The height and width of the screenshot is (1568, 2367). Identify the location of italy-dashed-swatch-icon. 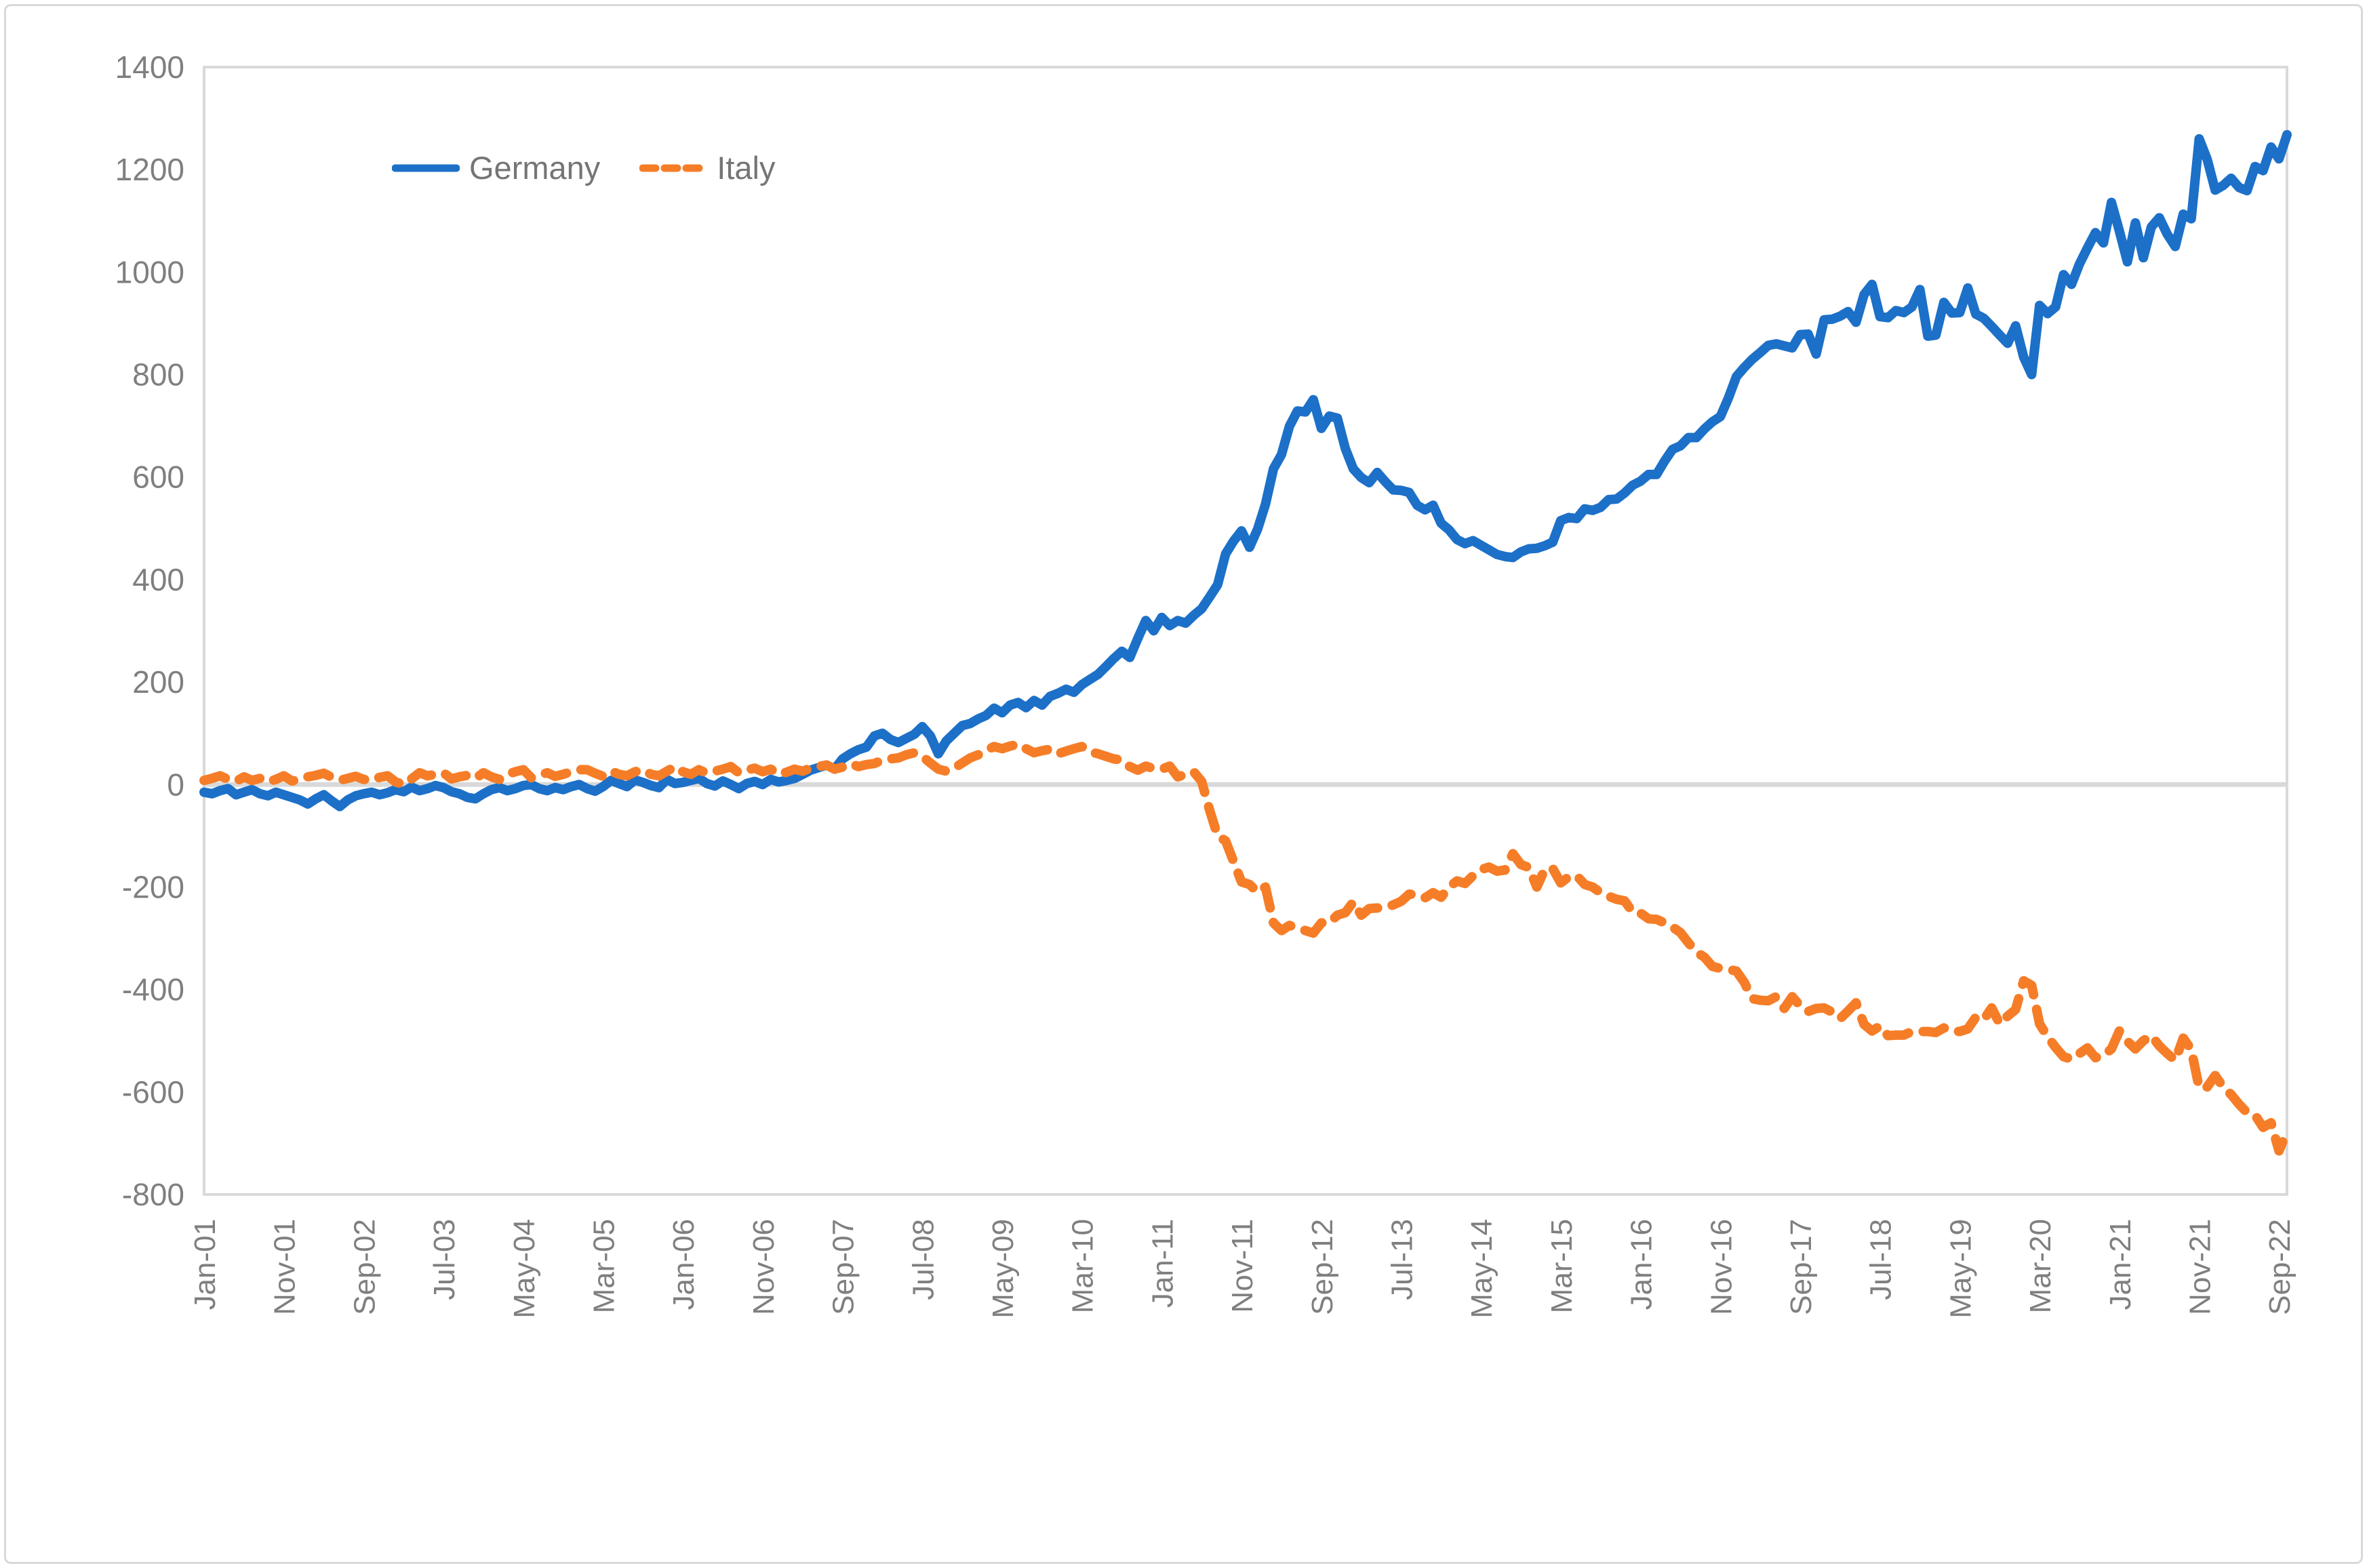
(673, 168).